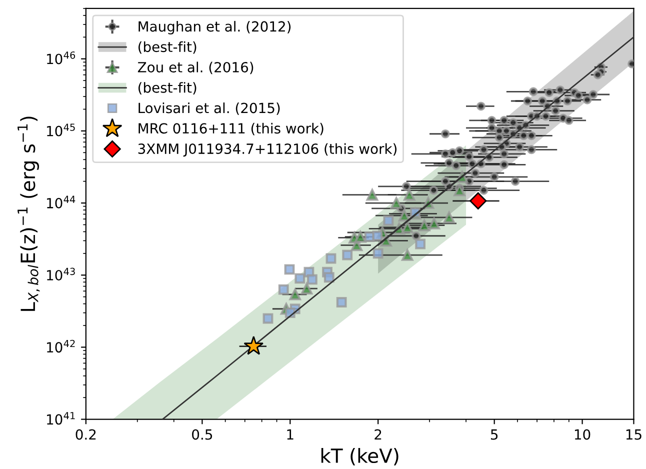  I want to click on legend-label: MRC 0116+111 (this work), so click(231, 129).